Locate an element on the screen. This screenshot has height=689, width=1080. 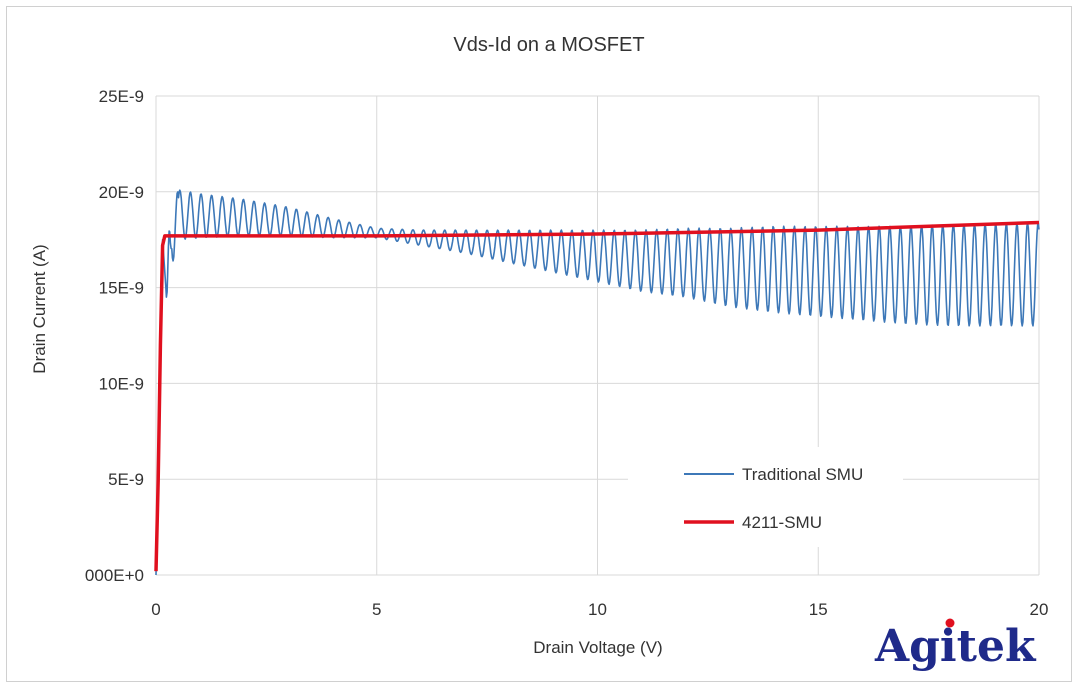
chart-title: Vds-Id on a MOSFET is located at coordinates (548, 45).